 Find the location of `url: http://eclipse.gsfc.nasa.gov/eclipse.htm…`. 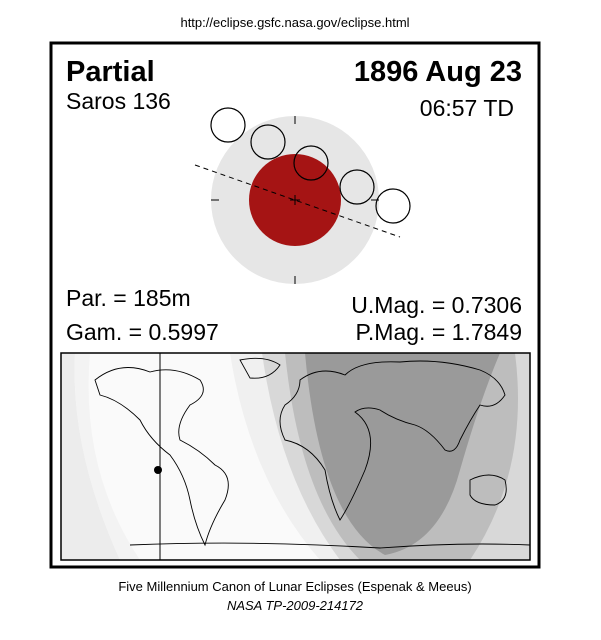

url: http://eclipse.gsfc.nasa.gov/eclipse.htm… is located at coordinates (294, 22).